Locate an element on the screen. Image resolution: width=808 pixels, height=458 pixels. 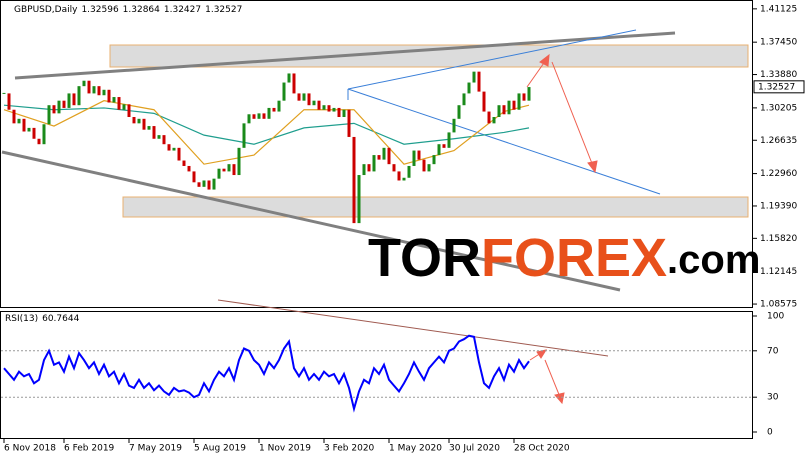
rsi-value: 60.7644 is located at coordinates (60, 319).